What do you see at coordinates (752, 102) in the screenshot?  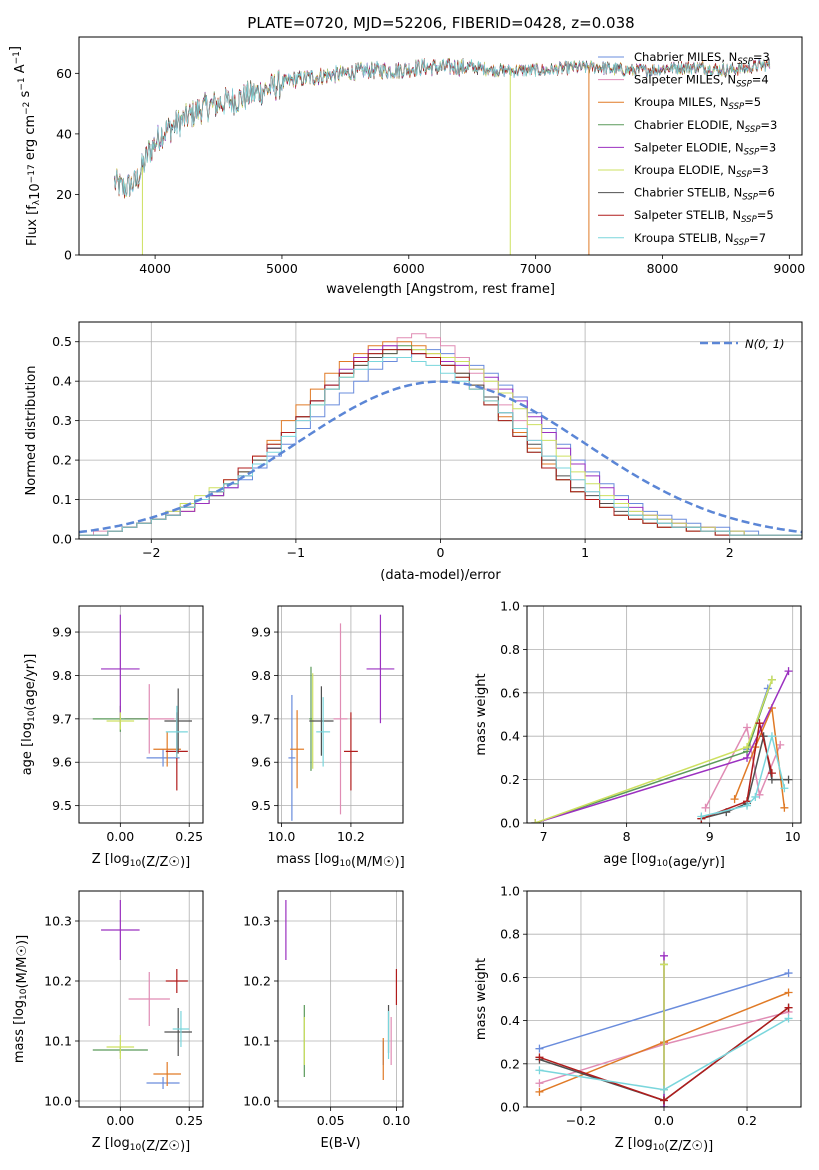 I see `legend-label-suffix: =5` at bounding box center [752, 102].